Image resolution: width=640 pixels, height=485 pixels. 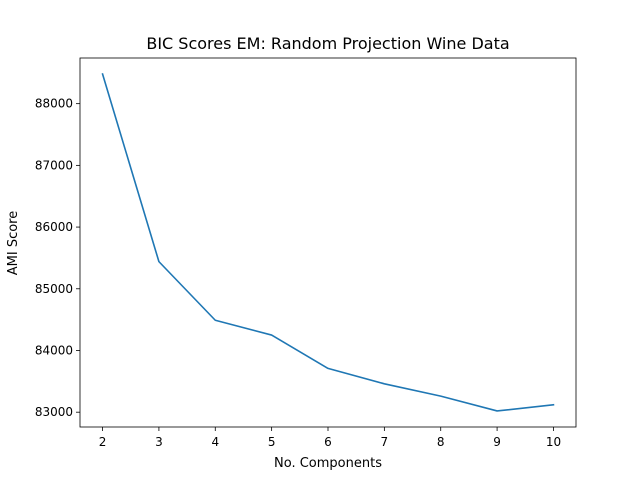 I want to click on y-axis-label: AMI Score, so click(x=13, y=243).